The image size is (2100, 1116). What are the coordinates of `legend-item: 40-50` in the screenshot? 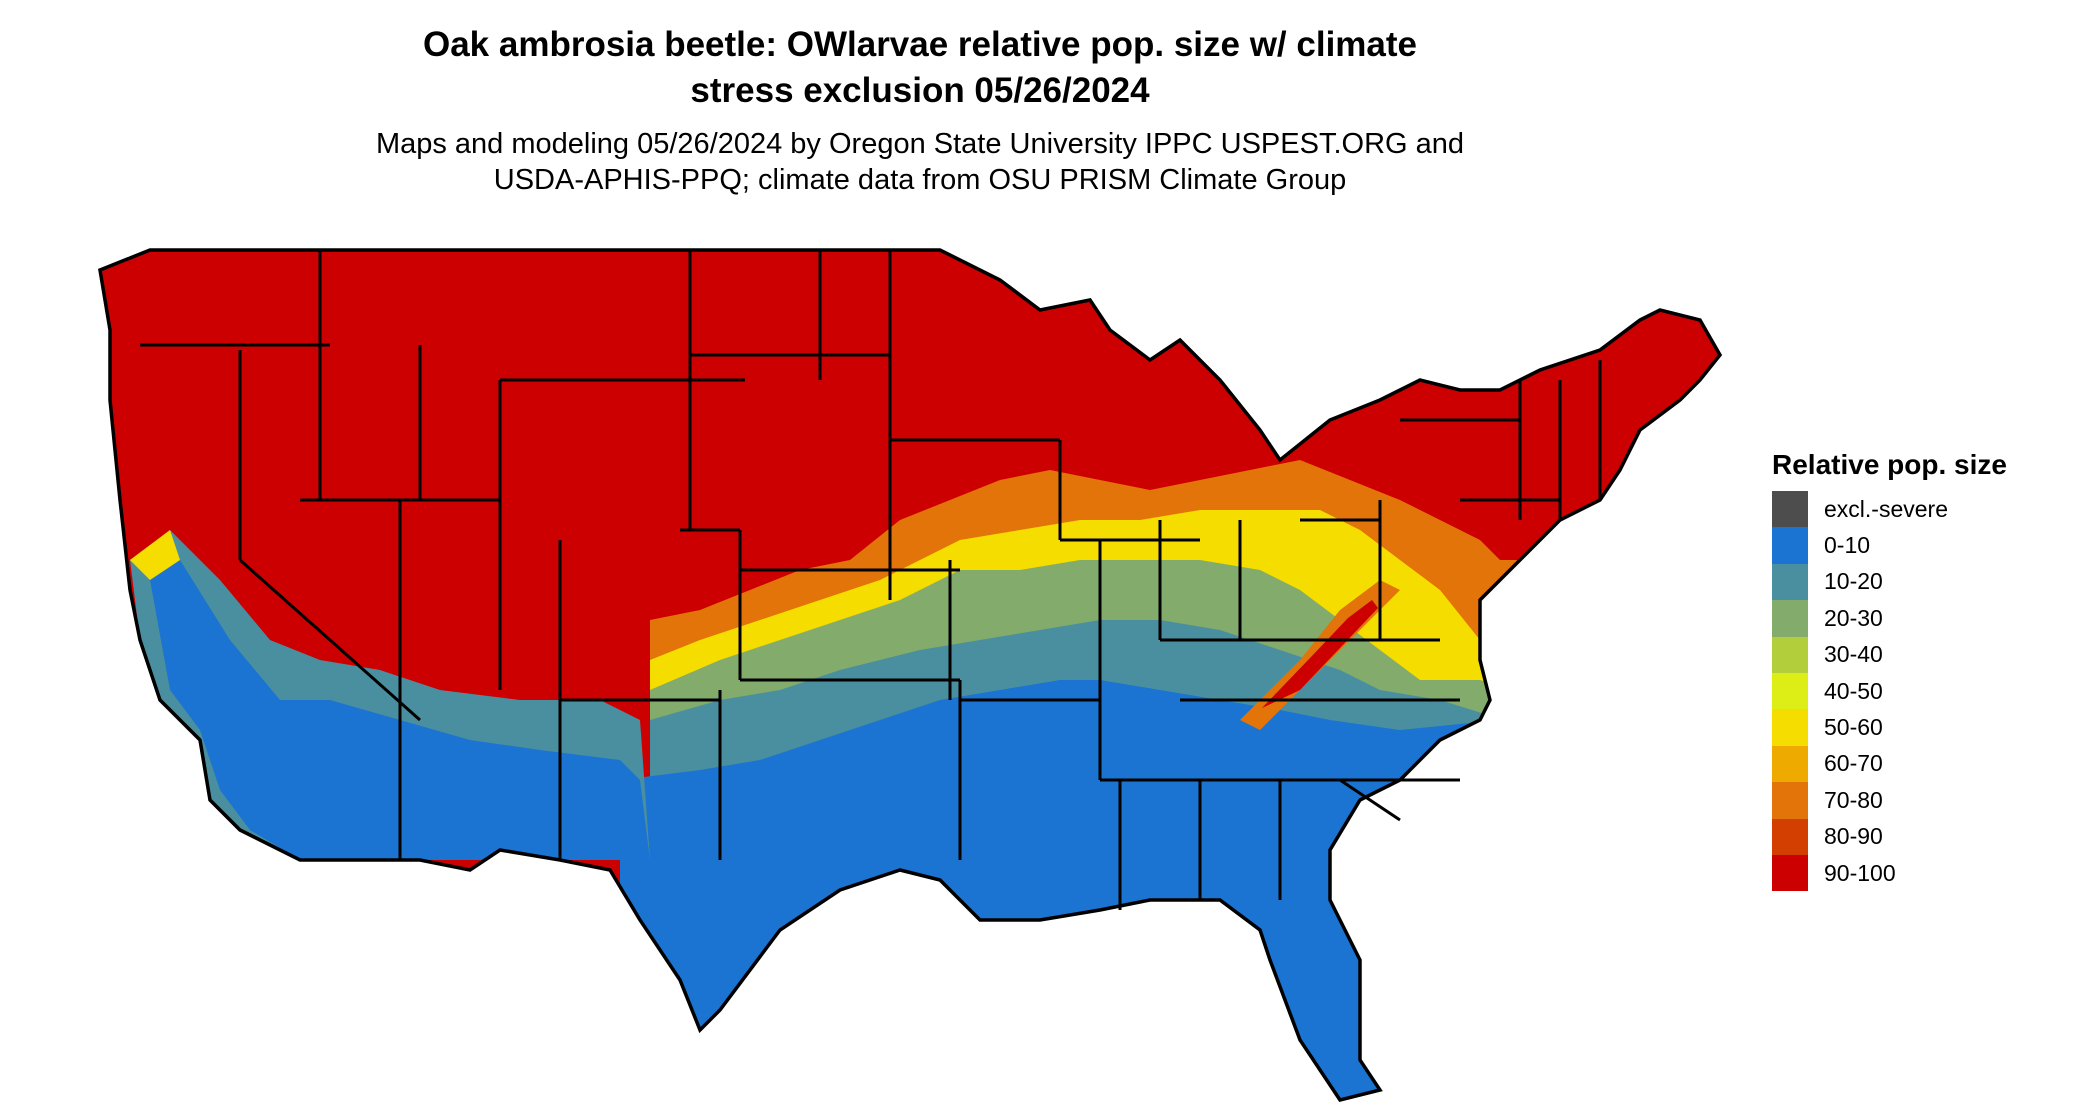 It's located at (1922, 691).